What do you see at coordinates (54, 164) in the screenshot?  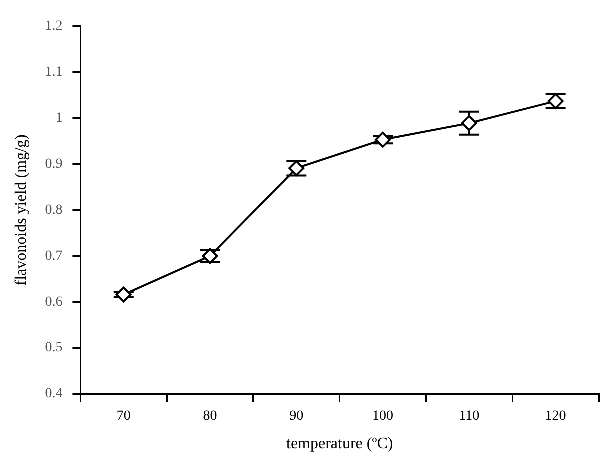 I see `y-tick-label: 0.9` at bounding box center [54, 164].